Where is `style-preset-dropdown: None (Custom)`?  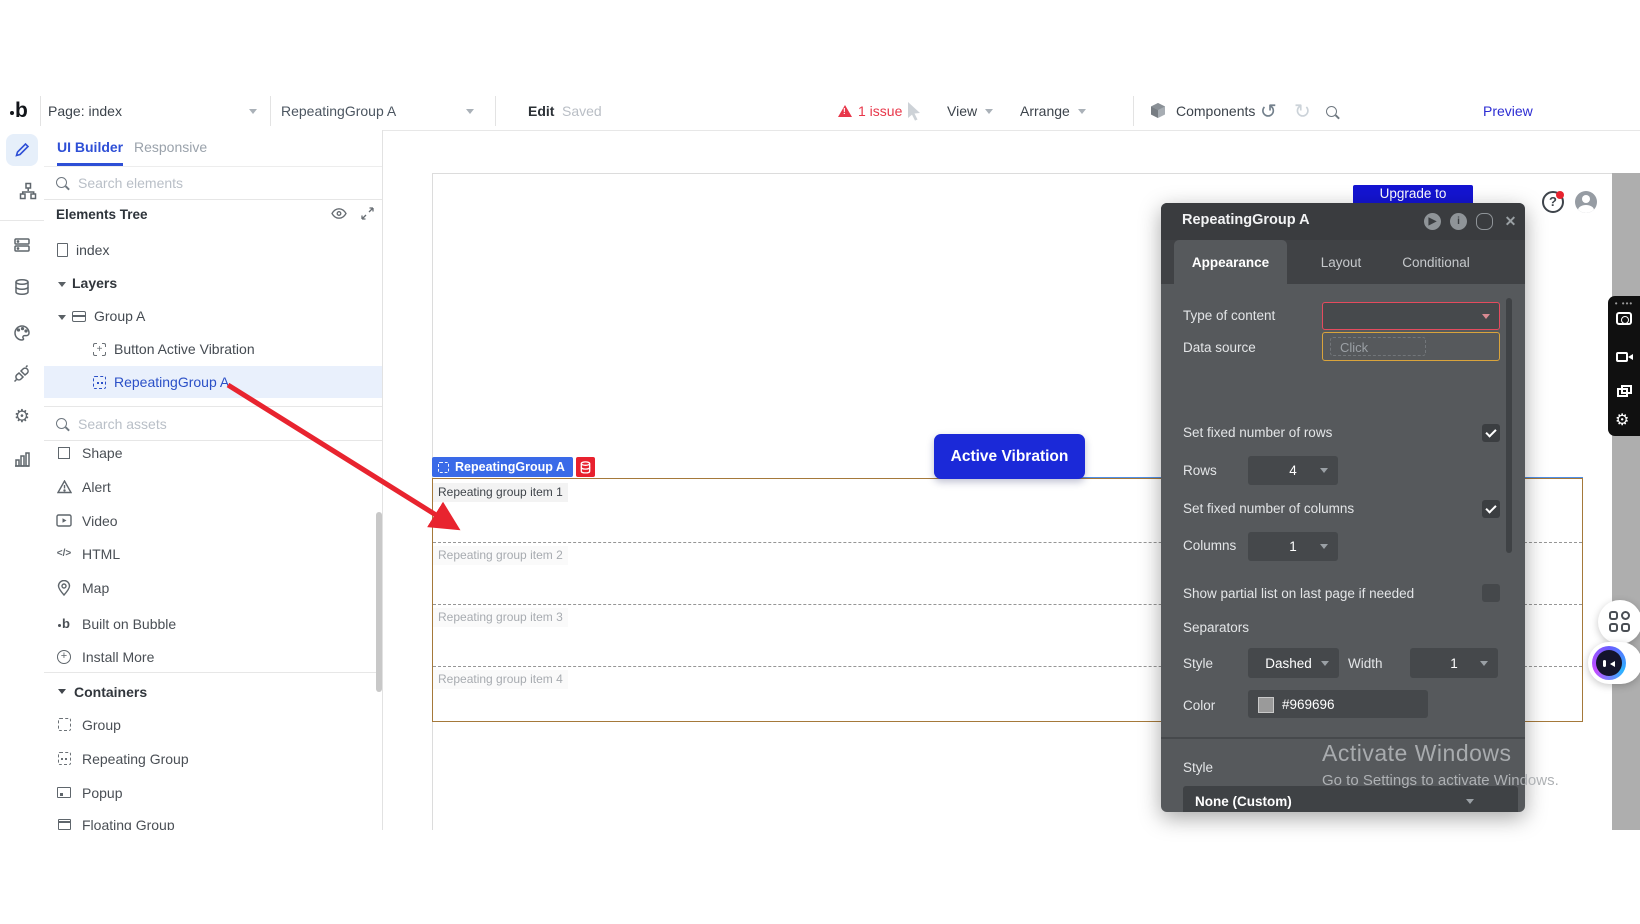 style-preset-dropdown: None (Custom) is located at coordinates (1350, 799).